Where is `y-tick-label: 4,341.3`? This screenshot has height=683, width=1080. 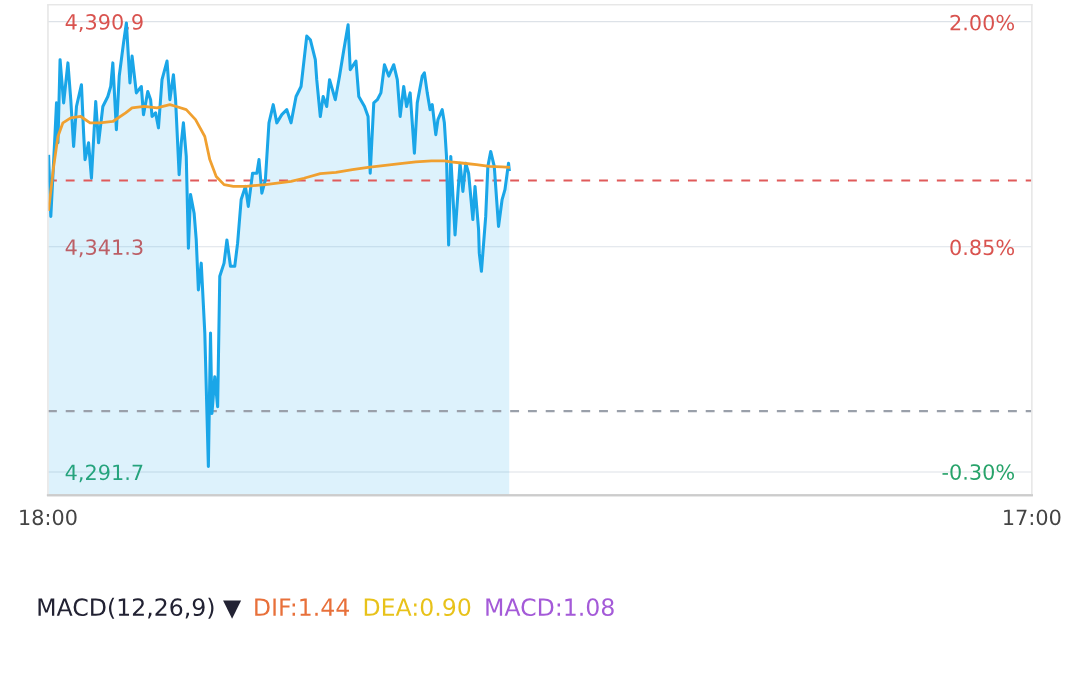 y-tick-label: 4,341.3 is located at coordinates (104, 248).